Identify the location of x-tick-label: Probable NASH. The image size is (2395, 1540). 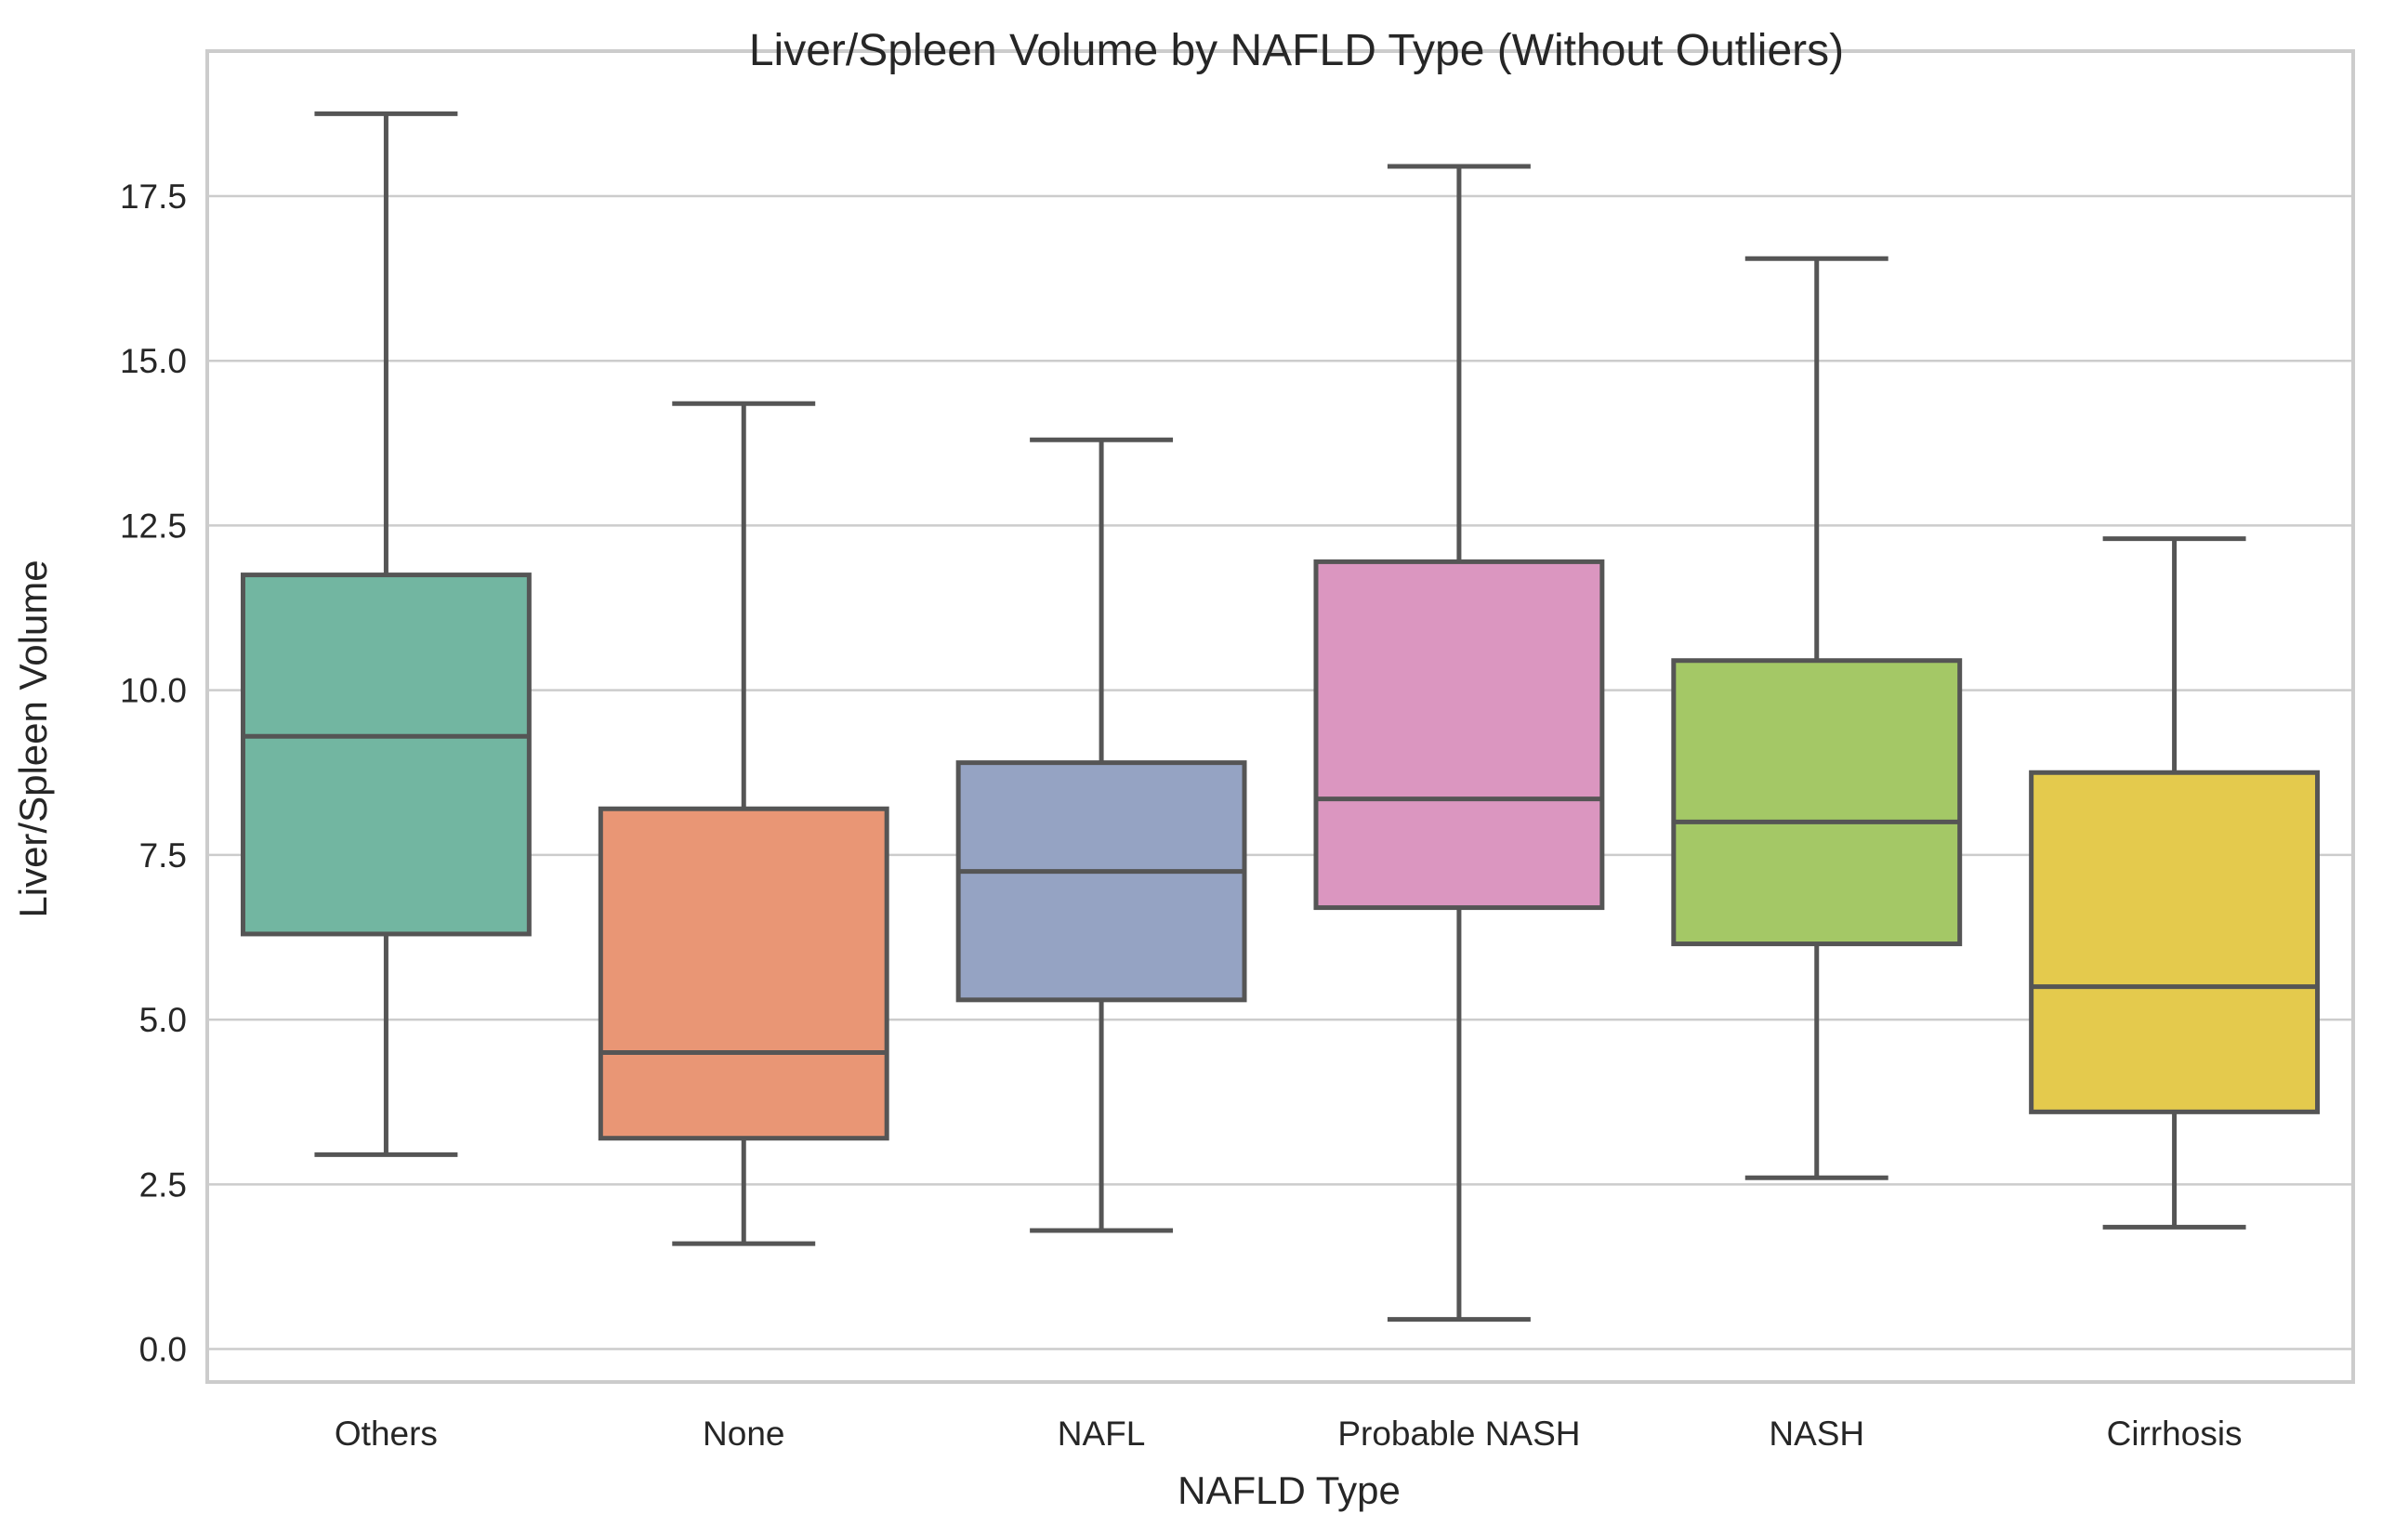
(1459, 1434).